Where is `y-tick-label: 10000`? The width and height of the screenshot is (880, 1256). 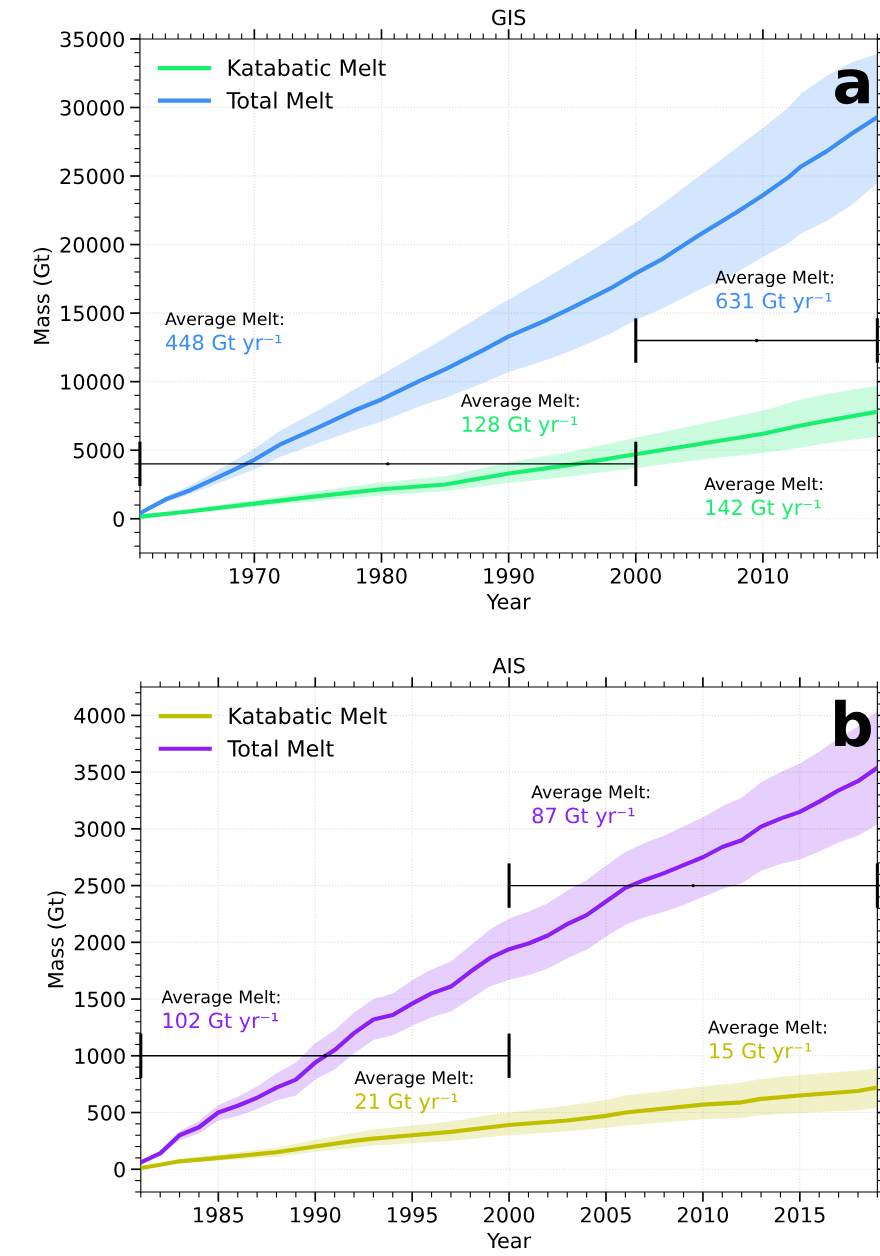
y-tick-label: 10000 is located at coordinates (92, 382).